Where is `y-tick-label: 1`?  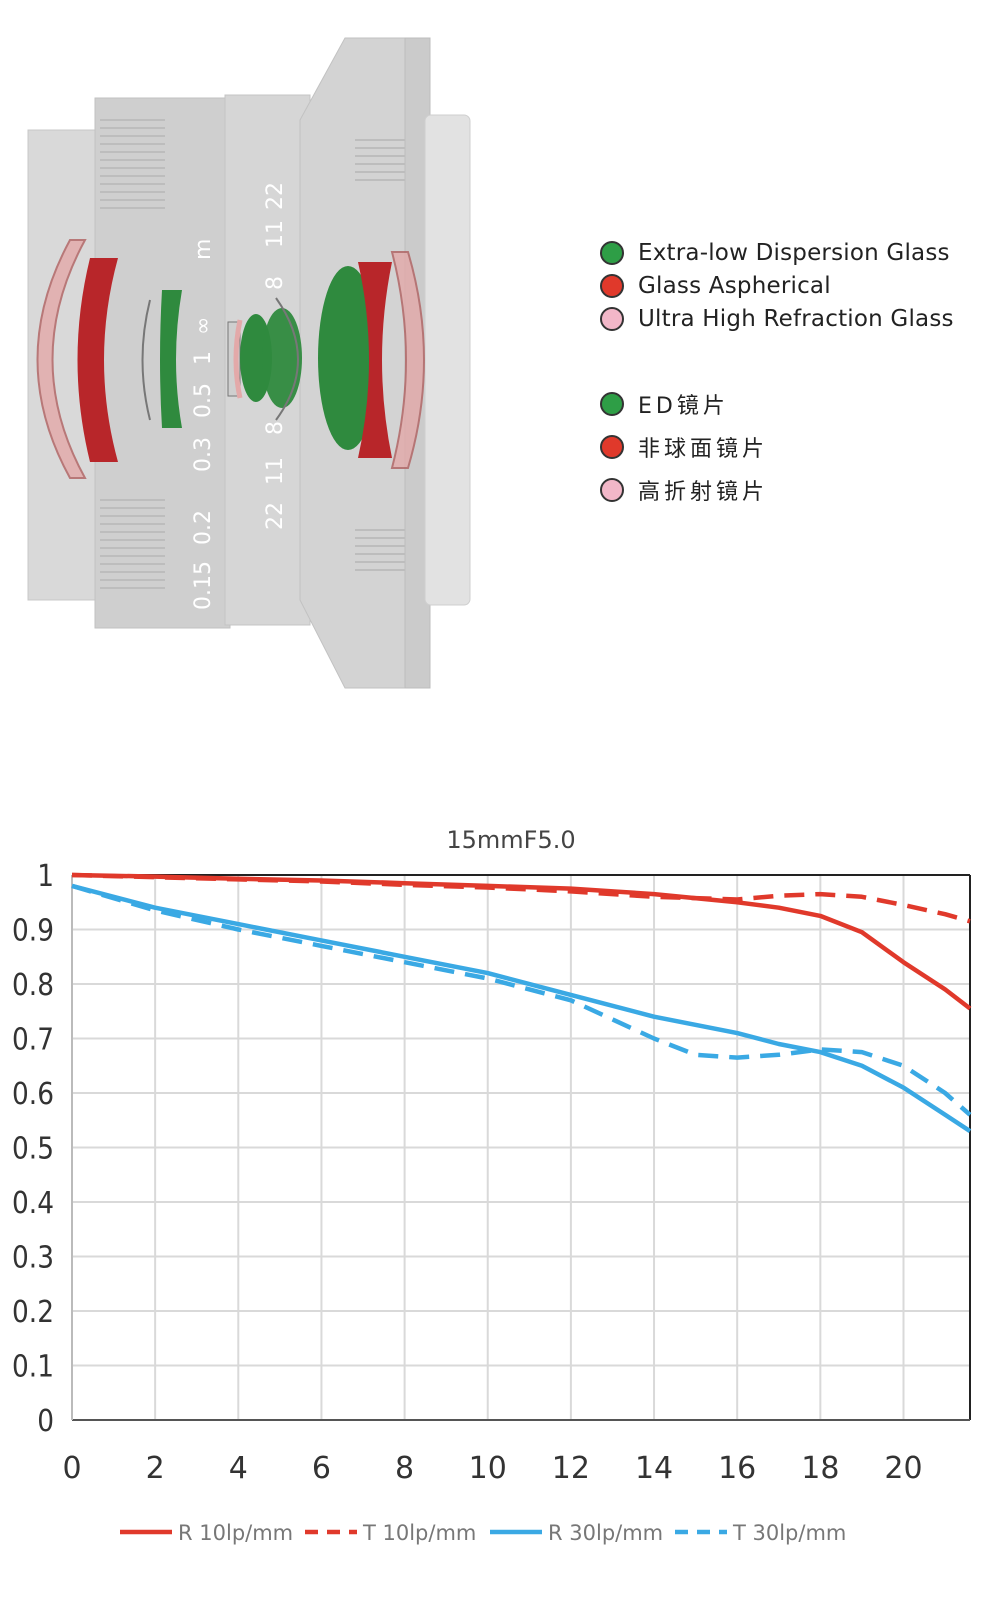
y-tick-label: 1 is located at coordinates (45, 875).